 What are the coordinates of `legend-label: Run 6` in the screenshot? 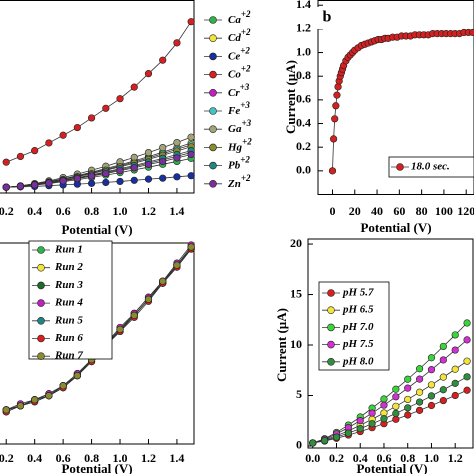 It's located at (68, 338).